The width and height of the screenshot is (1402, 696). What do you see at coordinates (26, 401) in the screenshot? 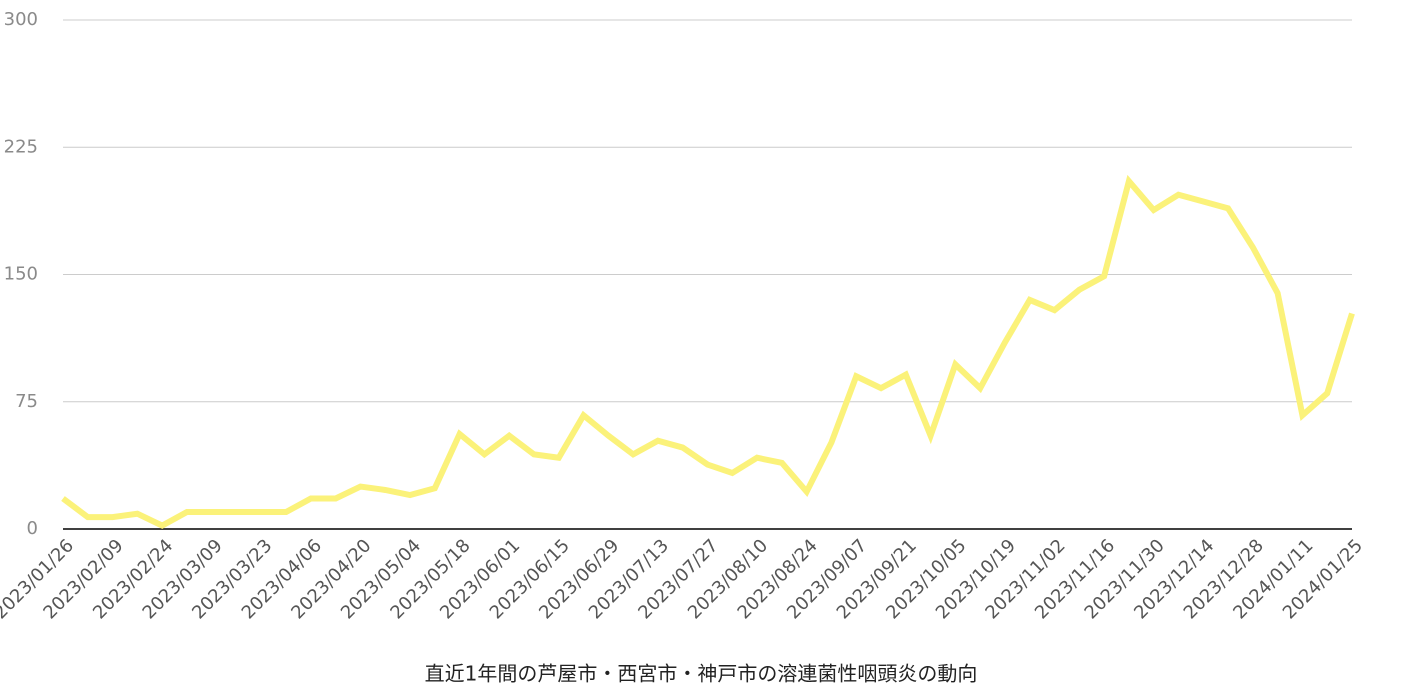
I see `y-tick-label: 75` at bounding box center [26, 401].